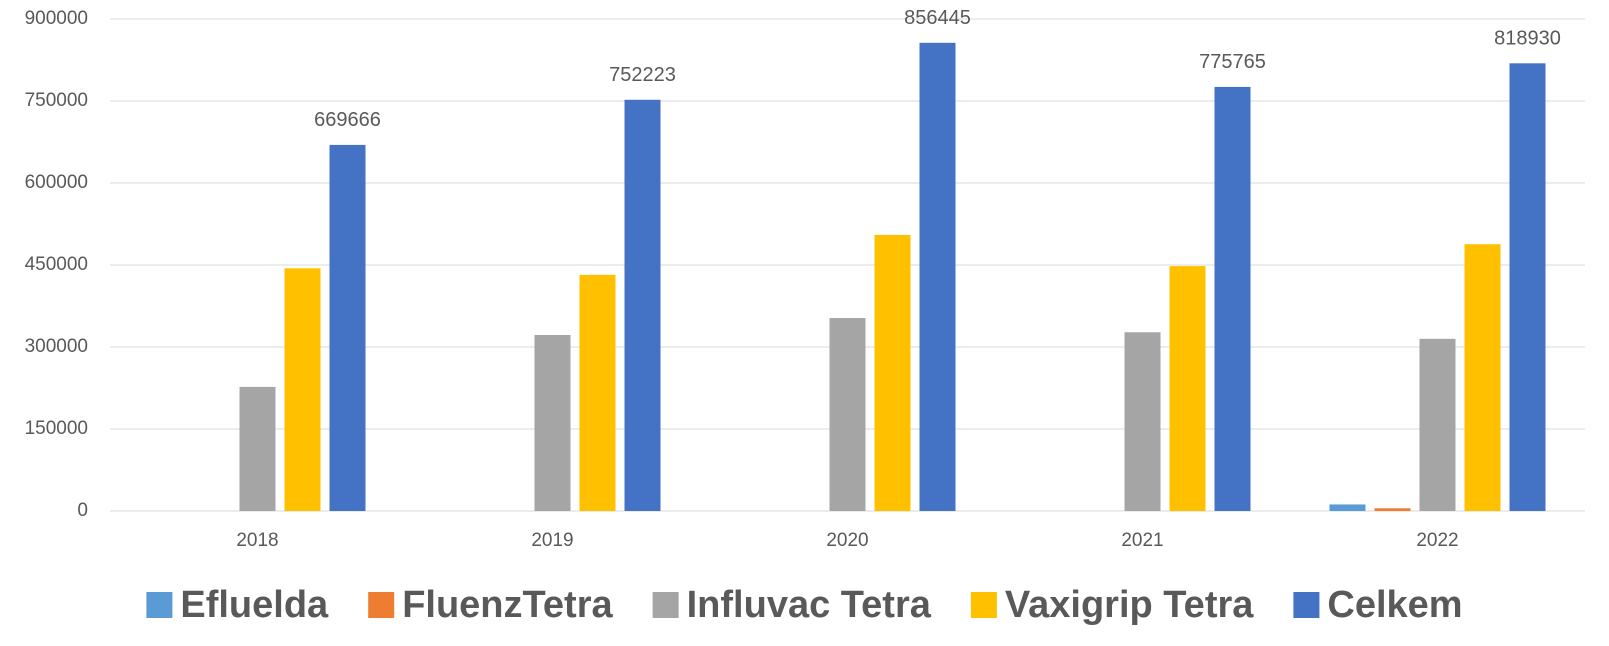  What do you see at coordinates (847, 540) in the screenshot?
I see `x-tick-label: 2020` at bounding box center [847, 540].